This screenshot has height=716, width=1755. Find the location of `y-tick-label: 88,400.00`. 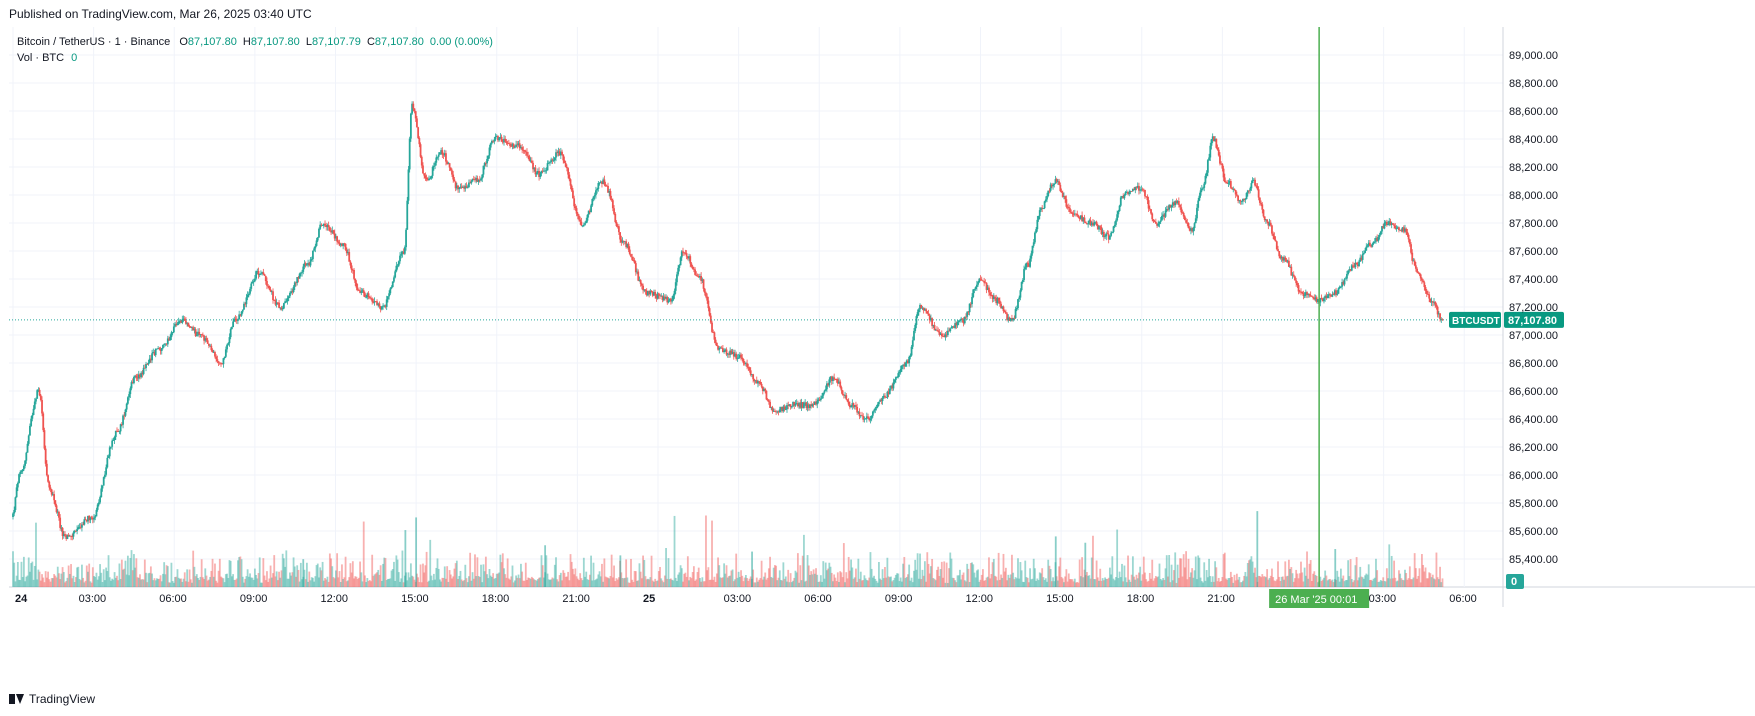

y-tick-label: 88,400.00 is located at coordinates (1533, 140).